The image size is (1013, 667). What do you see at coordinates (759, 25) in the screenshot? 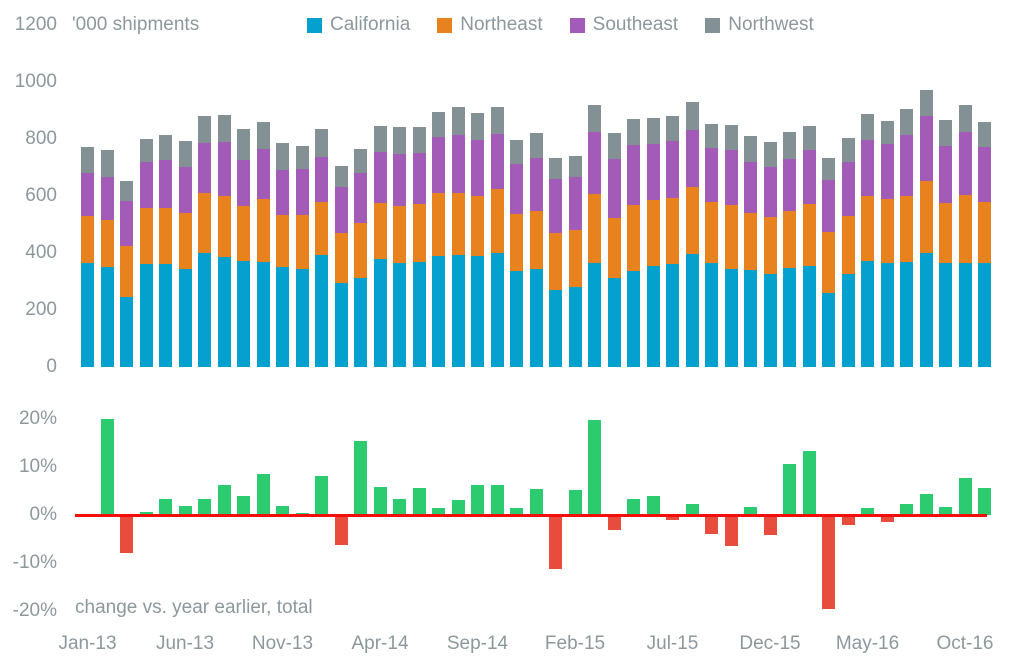
I see `legend-item-northwest: Northwest` at bounding box center [759, 25].